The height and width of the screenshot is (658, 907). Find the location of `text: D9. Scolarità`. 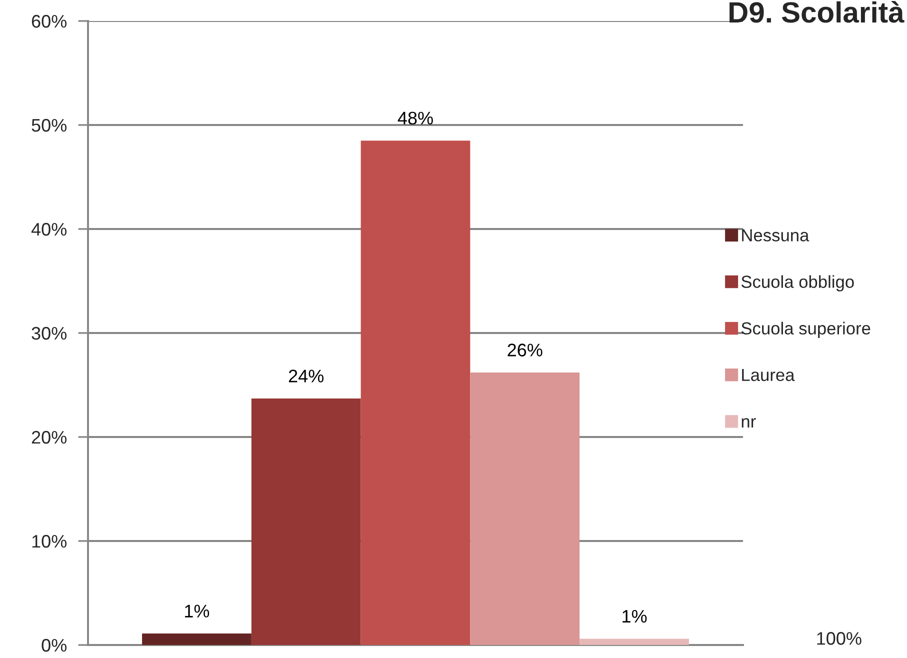

text: D9. Scolarità is located at coordinates (817, 12).